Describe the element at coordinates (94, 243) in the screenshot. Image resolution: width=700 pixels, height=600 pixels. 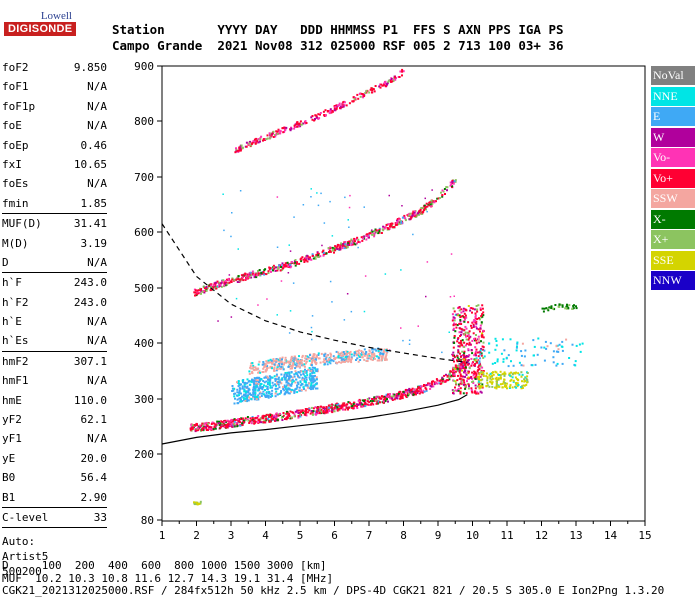
I see `param-value: 3.19` at that location.